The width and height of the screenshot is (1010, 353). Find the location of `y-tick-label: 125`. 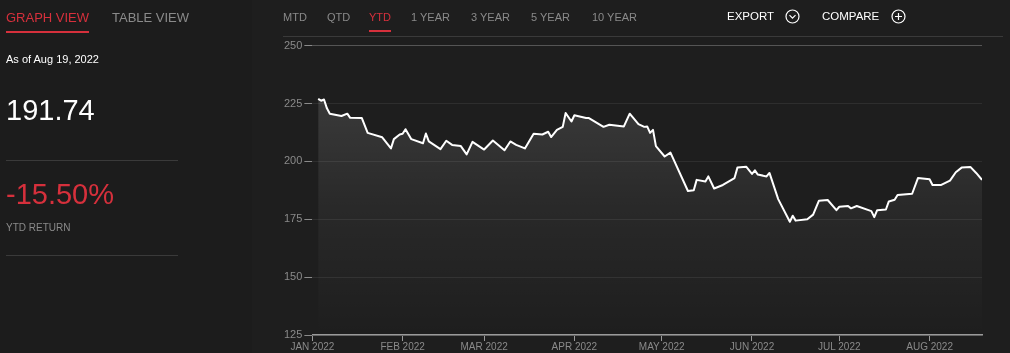

y-tick-label: 125 is located at coordinates (293, 334).